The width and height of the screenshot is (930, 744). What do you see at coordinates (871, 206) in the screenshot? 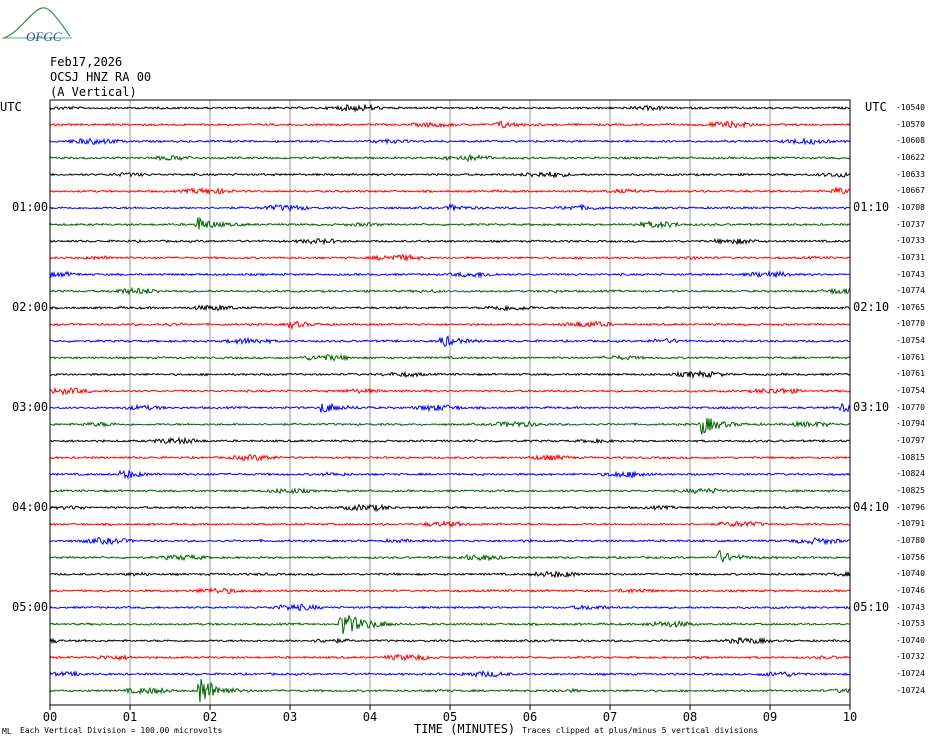
I see `right-hour-label: 01:10` at bounding box center [871, 206].